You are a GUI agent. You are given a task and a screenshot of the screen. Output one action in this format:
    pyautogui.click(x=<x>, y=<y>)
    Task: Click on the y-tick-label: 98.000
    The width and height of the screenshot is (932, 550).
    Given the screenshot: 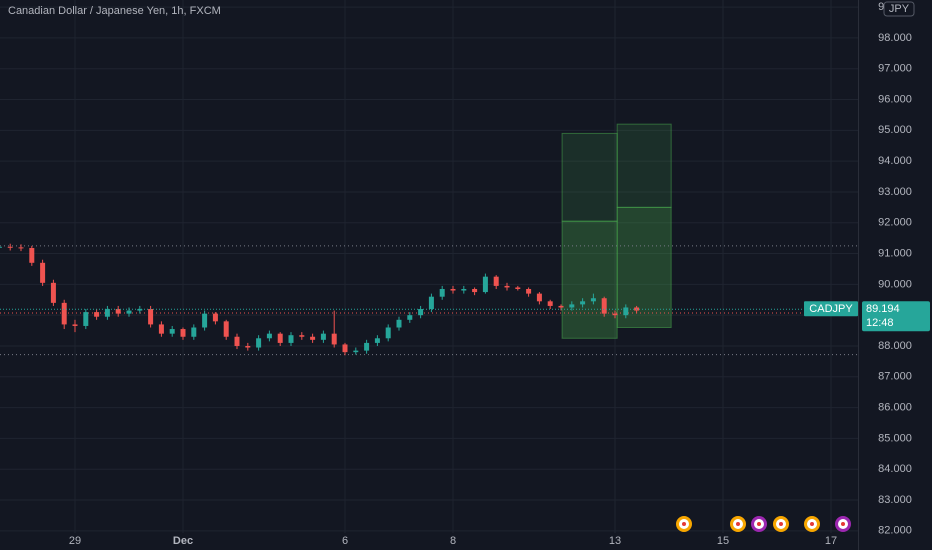 What is the action you would take?
    pyautogui.click(x=895, y=38)
    